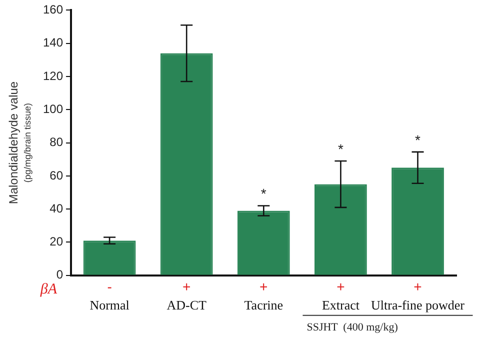 The height and width of the screenshot is (354, 485). Describe the element at coordinates (53, 75) in the screenshot. I see `y-tick-label: 120` at that location.